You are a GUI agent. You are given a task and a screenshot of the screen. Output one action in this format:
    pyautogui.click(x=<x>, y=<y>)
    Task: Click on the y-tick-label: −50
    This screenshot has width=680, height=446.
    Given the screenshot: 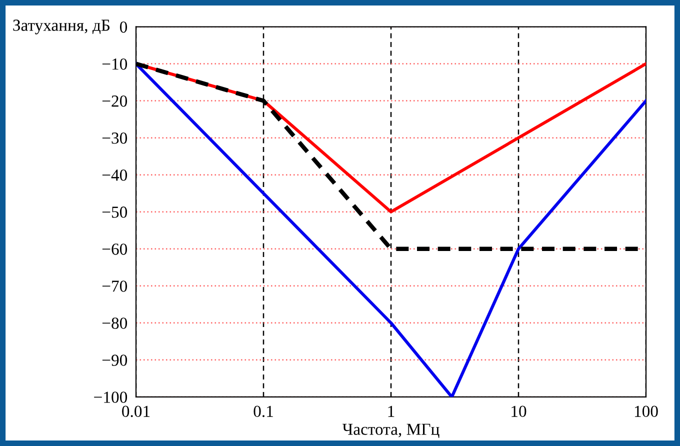 What is the action you would take?
    pyautogui.click(x=115, y=212)
    